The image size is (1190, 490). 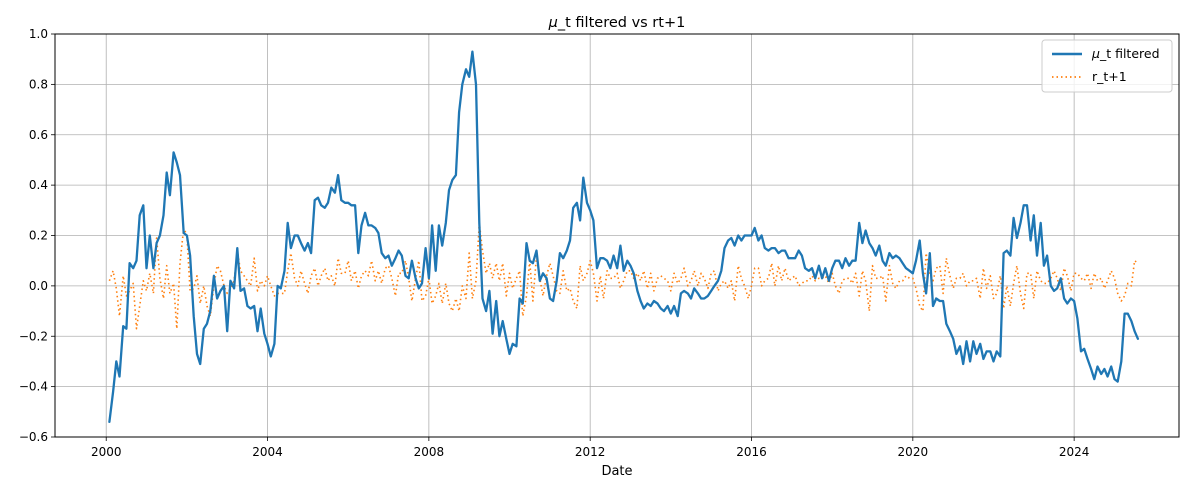 I want to click on y-tick-label: 0.2, so click(x=38, y=236).